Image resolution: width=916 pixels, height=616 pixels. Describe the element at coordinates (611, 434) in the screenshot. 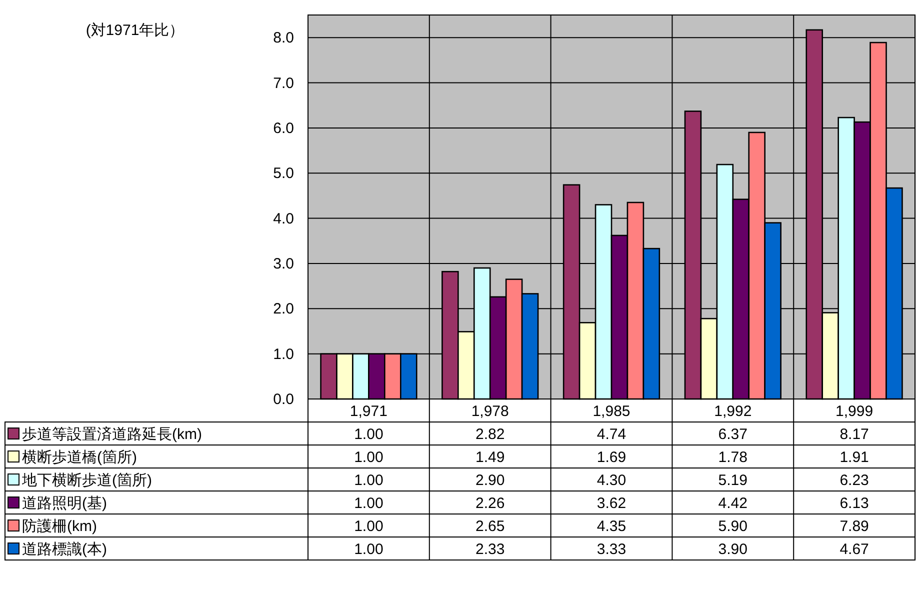

I see `data-label: 4.74` at that location.